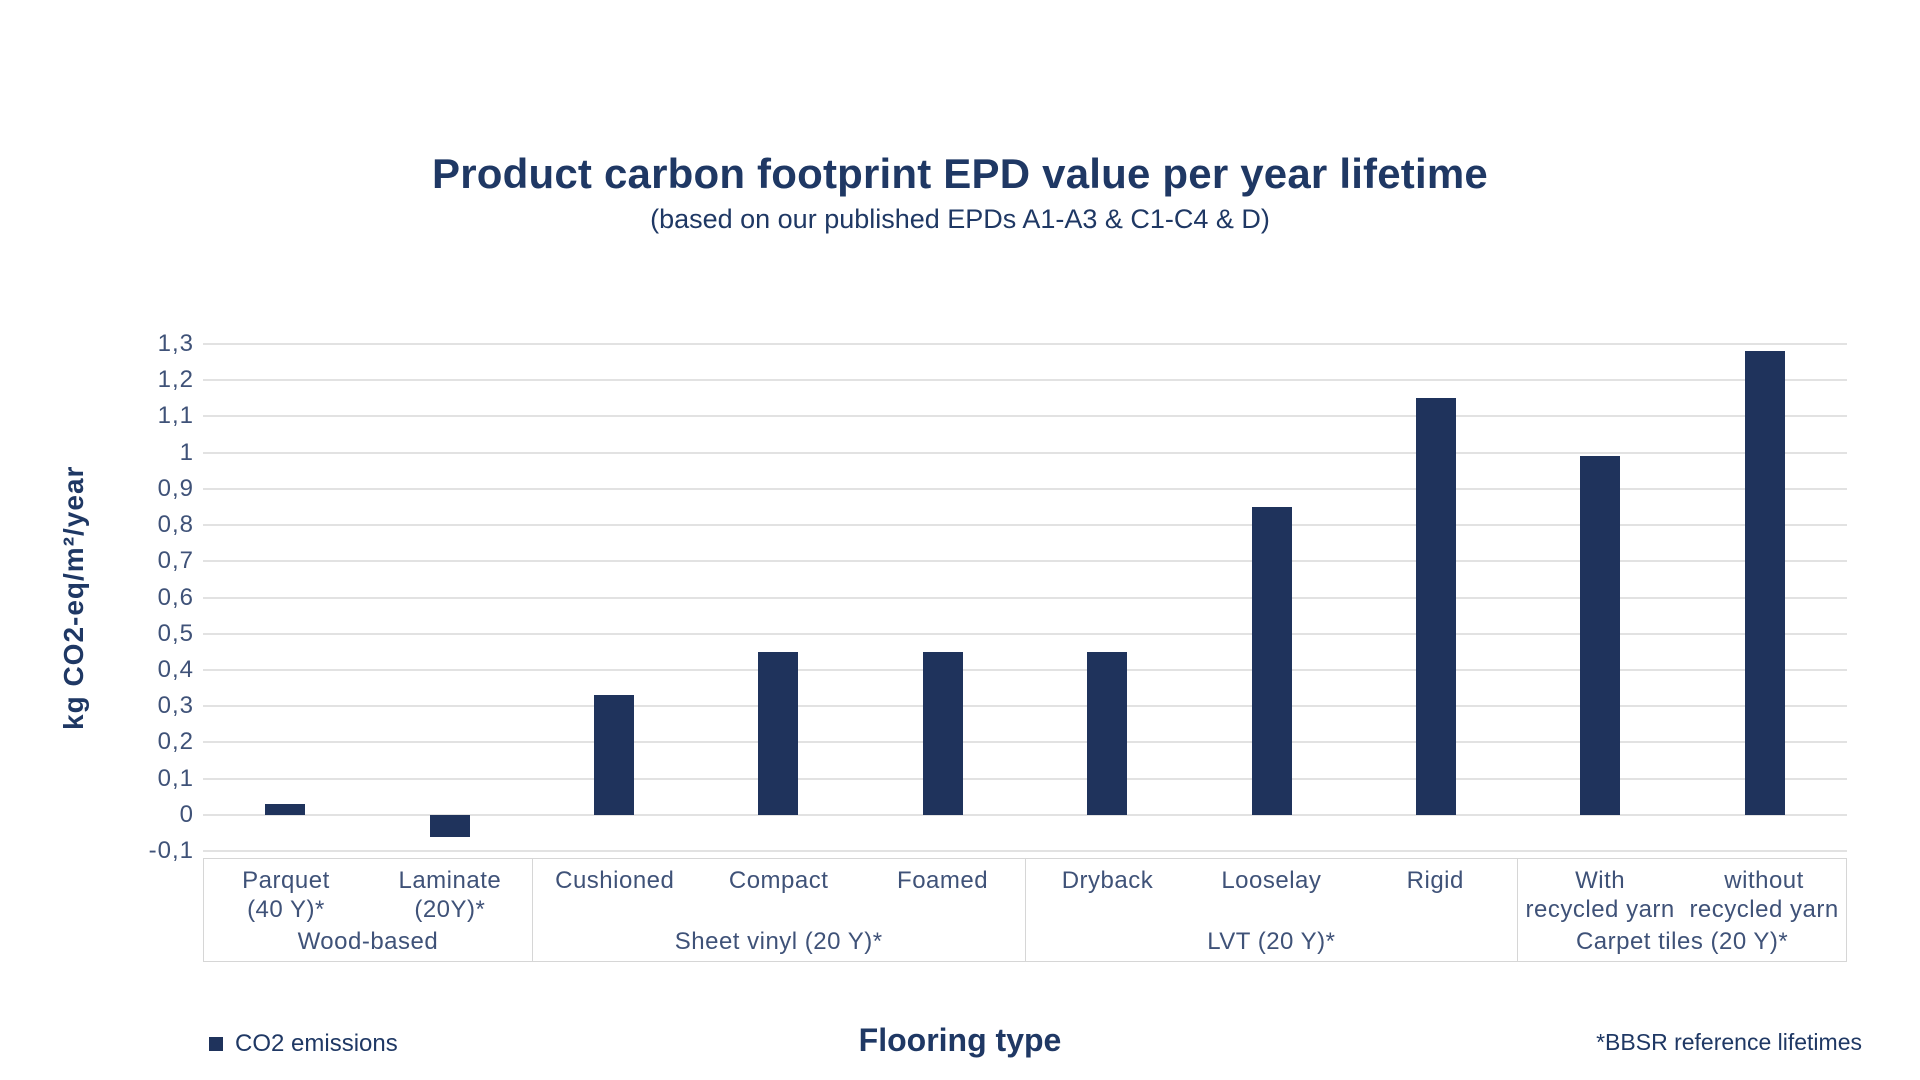 The image size is (1920, 1080). I want to click on category-group: Parquet (40 Y)* Laminate (20Y)* Wood-based, so click(368, 910).